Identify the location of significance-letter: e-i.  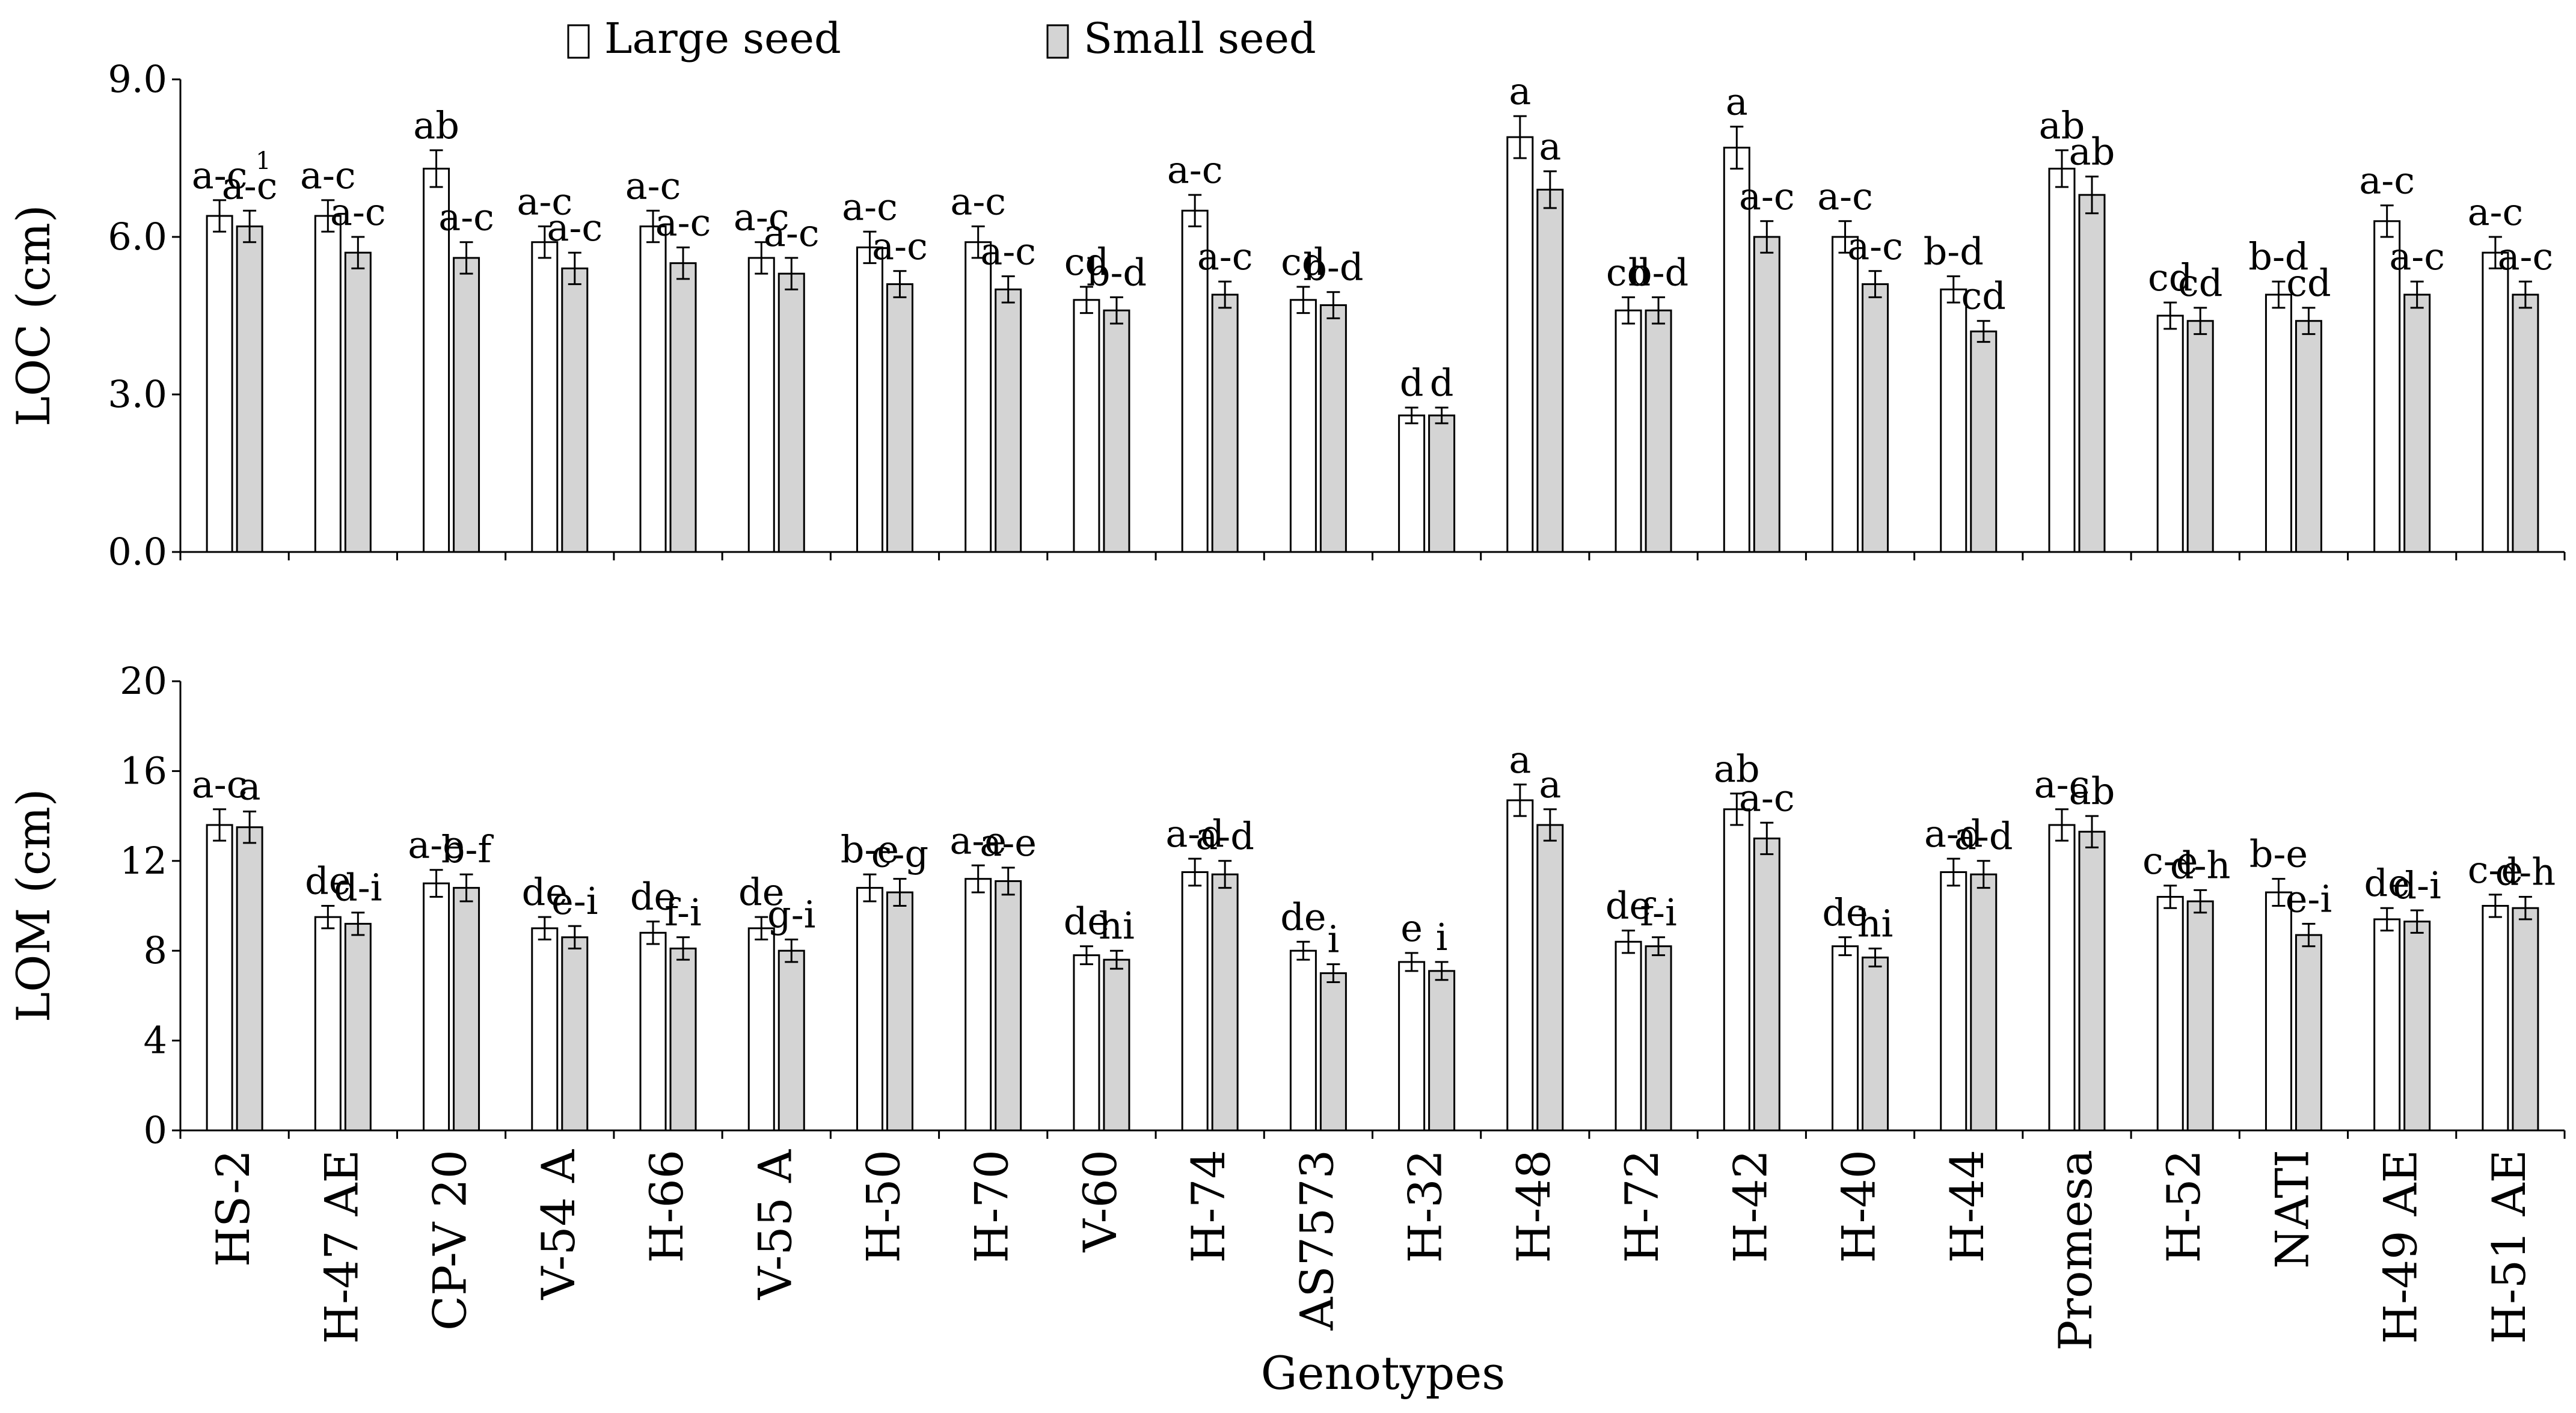
(2309, 899).